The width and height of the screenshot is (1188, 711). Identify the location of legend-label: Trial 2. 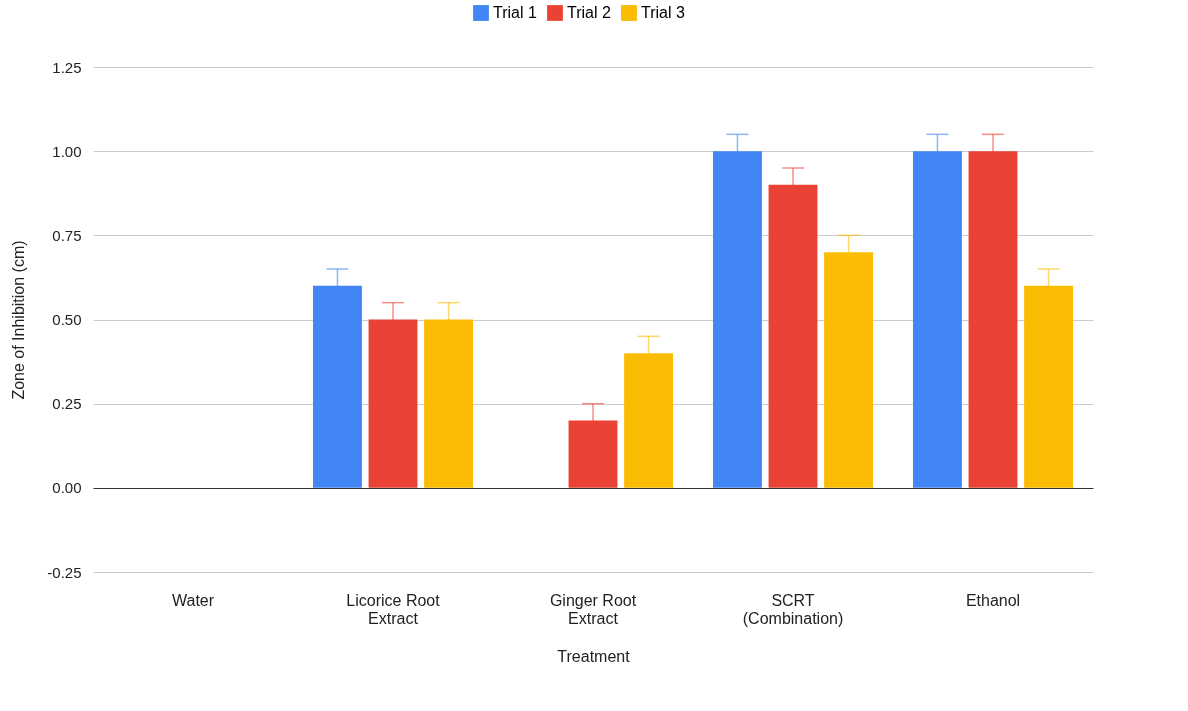
(589, 12).